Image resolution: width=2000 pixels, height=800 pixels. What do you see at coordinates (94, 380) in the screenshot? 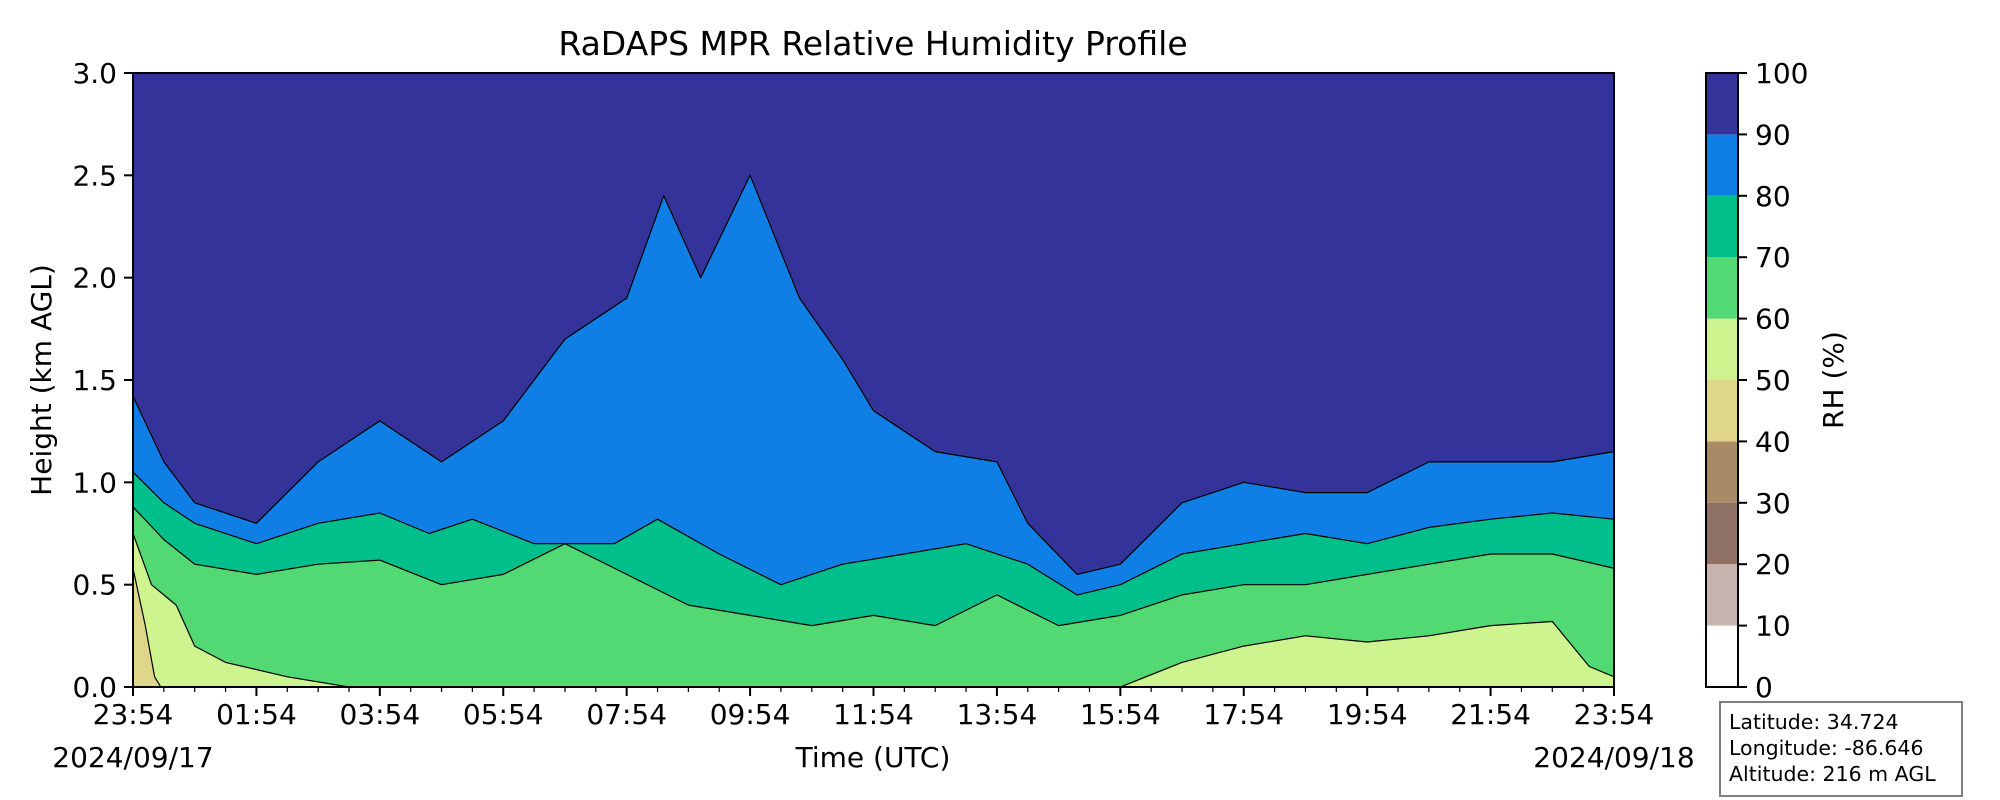
I see `y-tick-label: 1.5` at bounding box center [94, 380].